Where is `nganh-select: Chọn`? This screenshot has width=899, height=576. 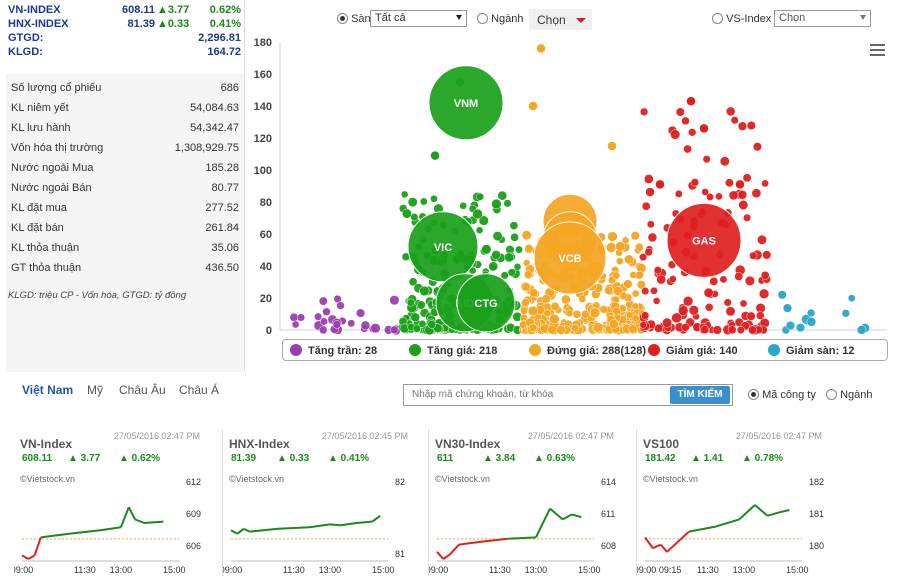 nganh-select: Chọn is located at coordinates (560, 19).